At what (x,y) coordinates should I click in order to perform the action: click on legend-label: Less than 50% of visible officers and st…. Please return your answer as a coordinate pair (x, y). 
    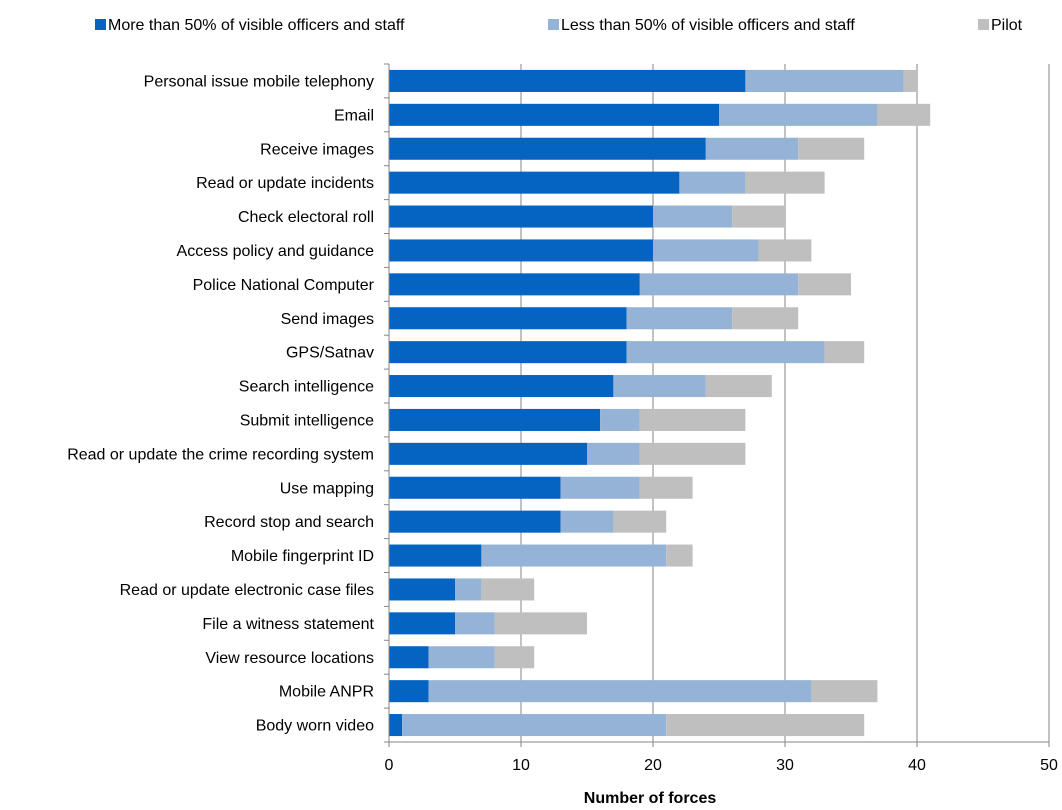
    Looking at the image, I should click on (708, 25).